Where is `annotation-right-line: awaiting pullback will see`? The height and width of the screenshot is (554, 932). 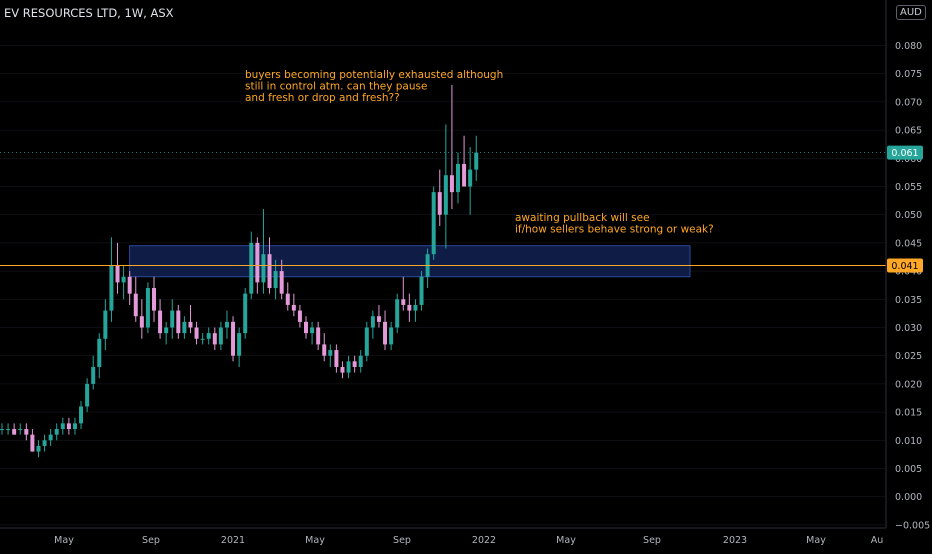
annotation-right-line: awaiting pullback will see is located at coordinates (582, 218).